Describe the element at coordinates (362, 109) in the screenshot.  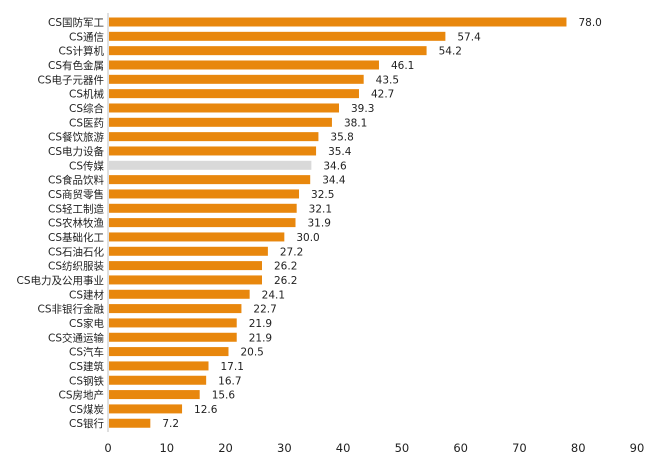
I see `value-label-7: 39.3` at that location.